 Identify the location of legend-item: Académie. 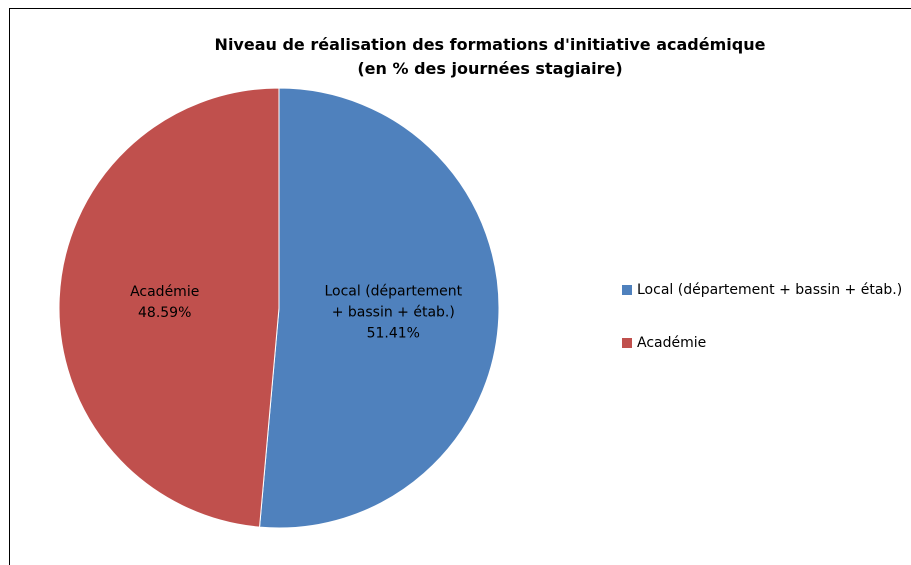
(766, 343).